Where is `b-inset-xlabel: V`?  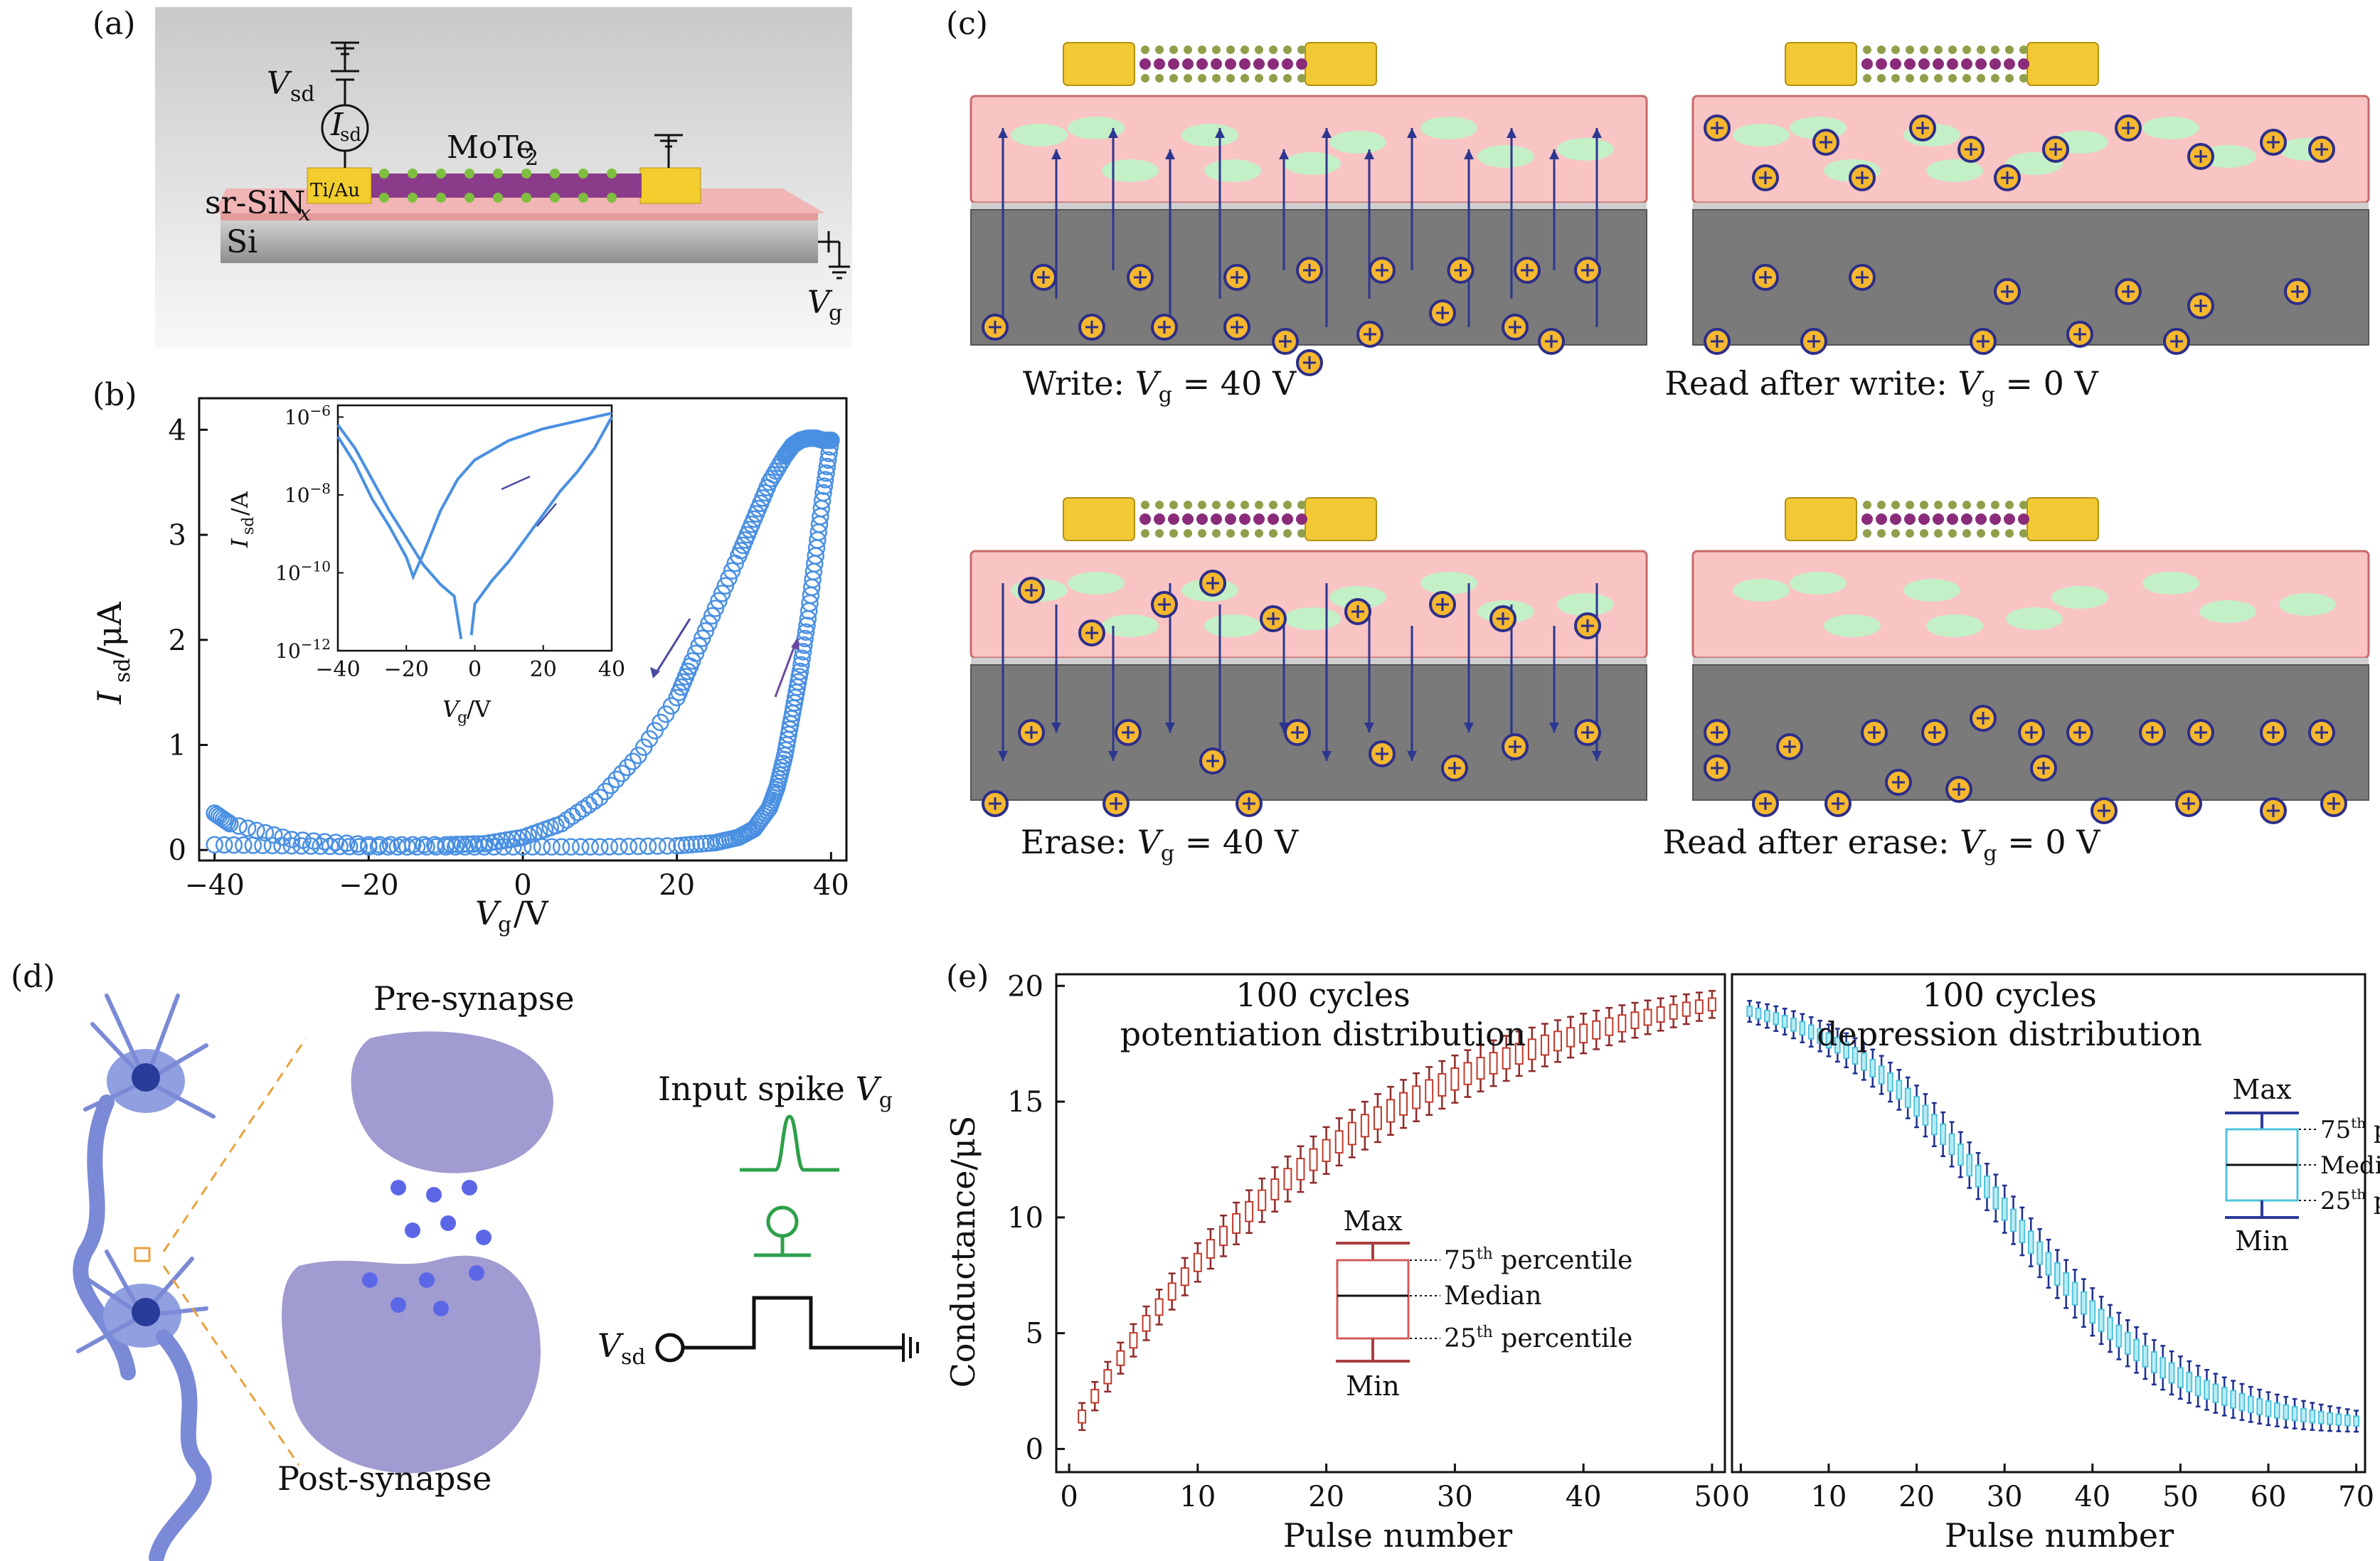 b-inset-xlabel: V is located at coordinates (451, 709).